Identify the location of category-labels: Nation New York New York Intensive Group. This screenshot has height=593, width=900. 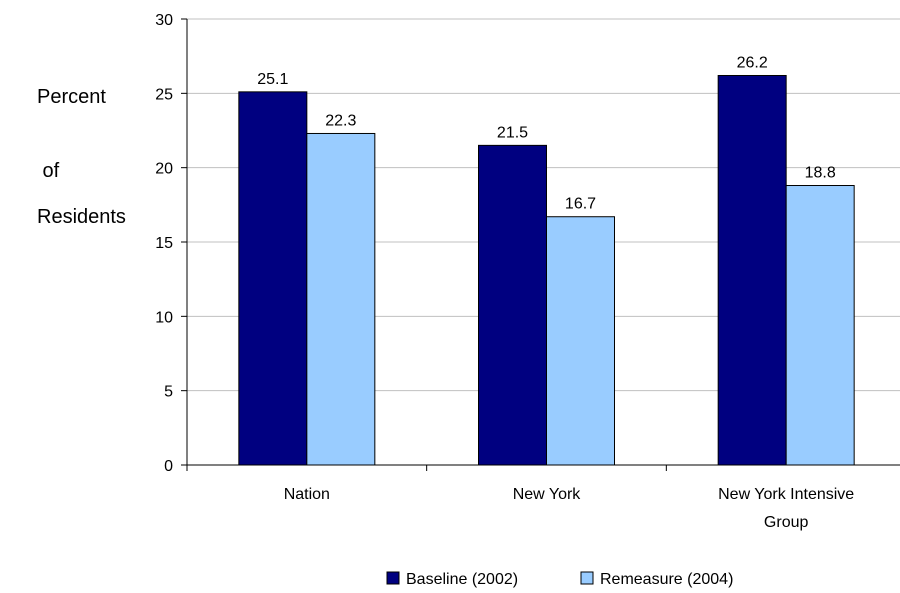
(569, 508).